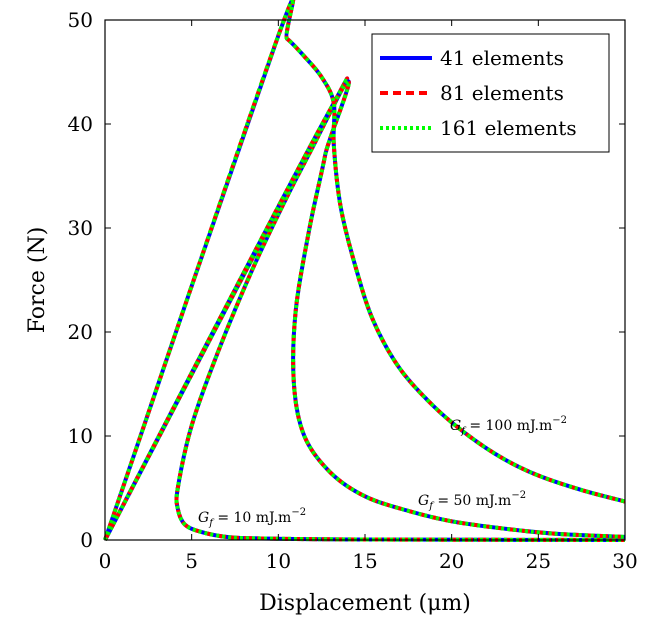 The height and width of the screenshot is (619, 662). I want to click on curve-annotation-1: Gf = 10 mJ.m−2, so click(252, 518).